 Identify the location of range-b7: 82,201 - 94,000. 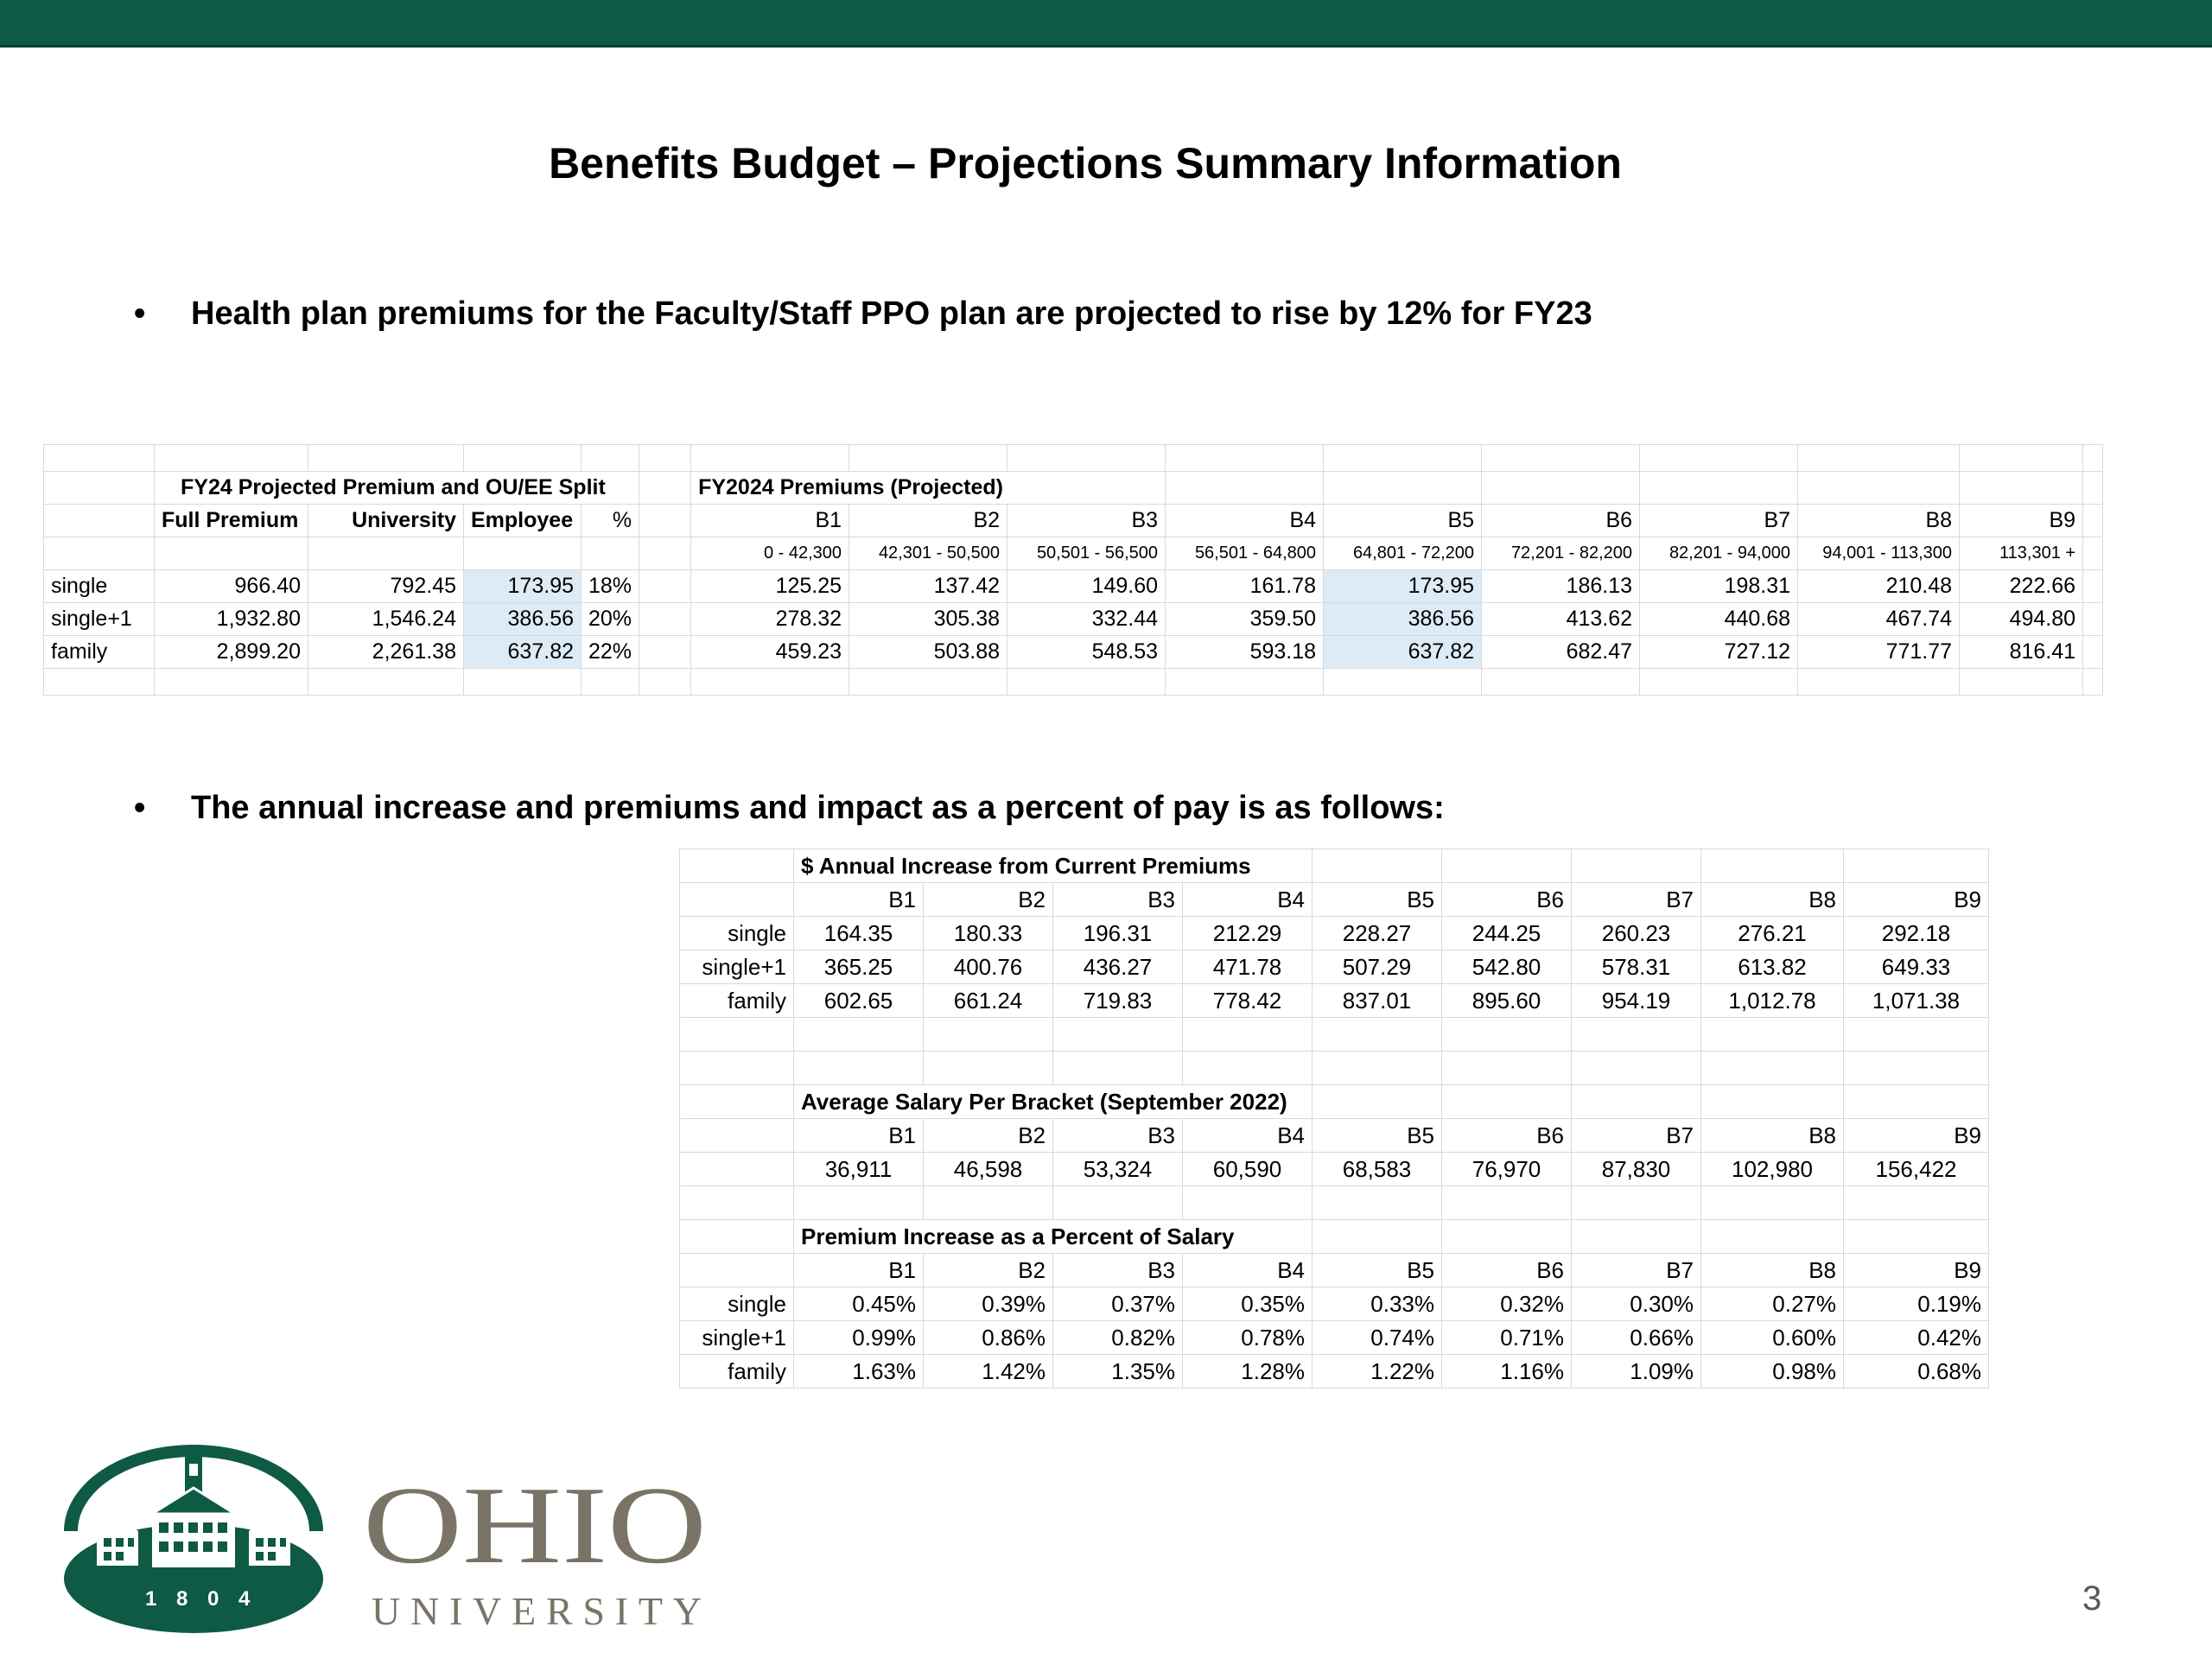
(1719, 553).